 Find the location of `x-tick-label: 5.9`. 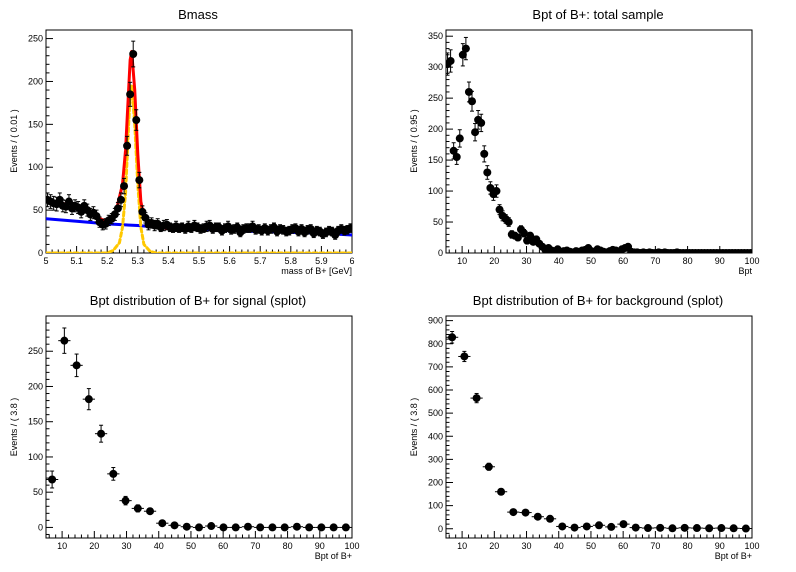

x-tick-label: 5.9 is located at coordinates (321, 261).